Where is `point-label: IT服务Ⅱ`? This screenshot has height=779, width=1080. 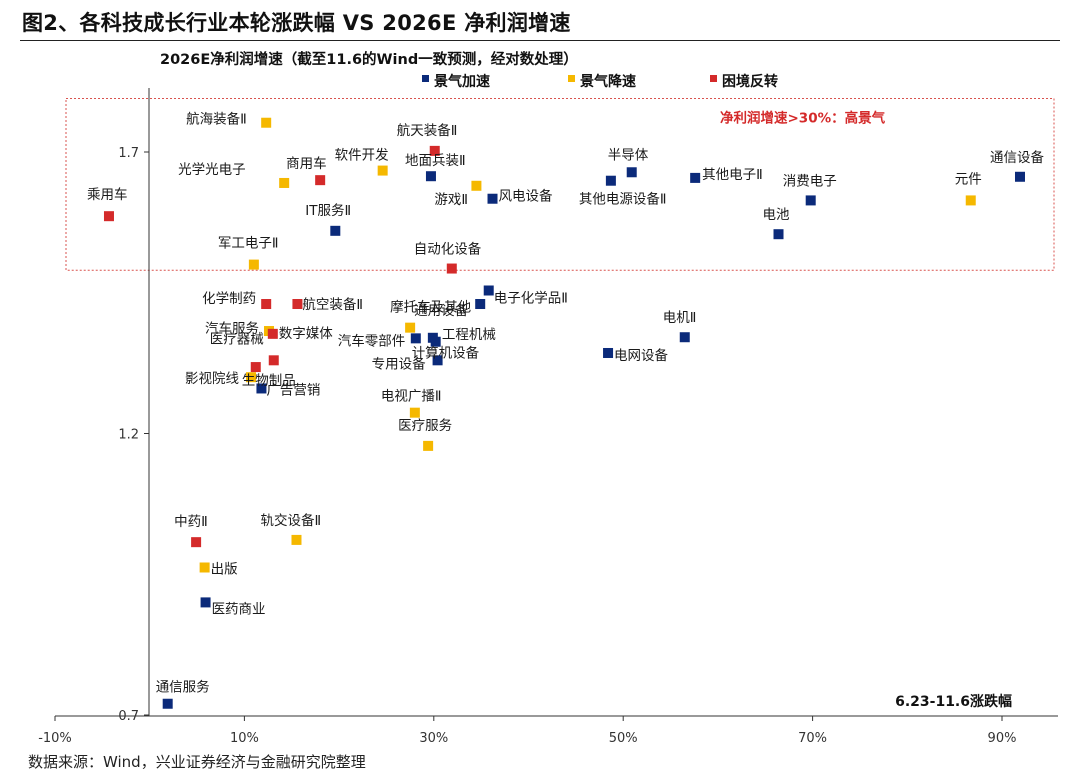
point-label: IT服务Ⅱ is located at coordinates (328, 211).